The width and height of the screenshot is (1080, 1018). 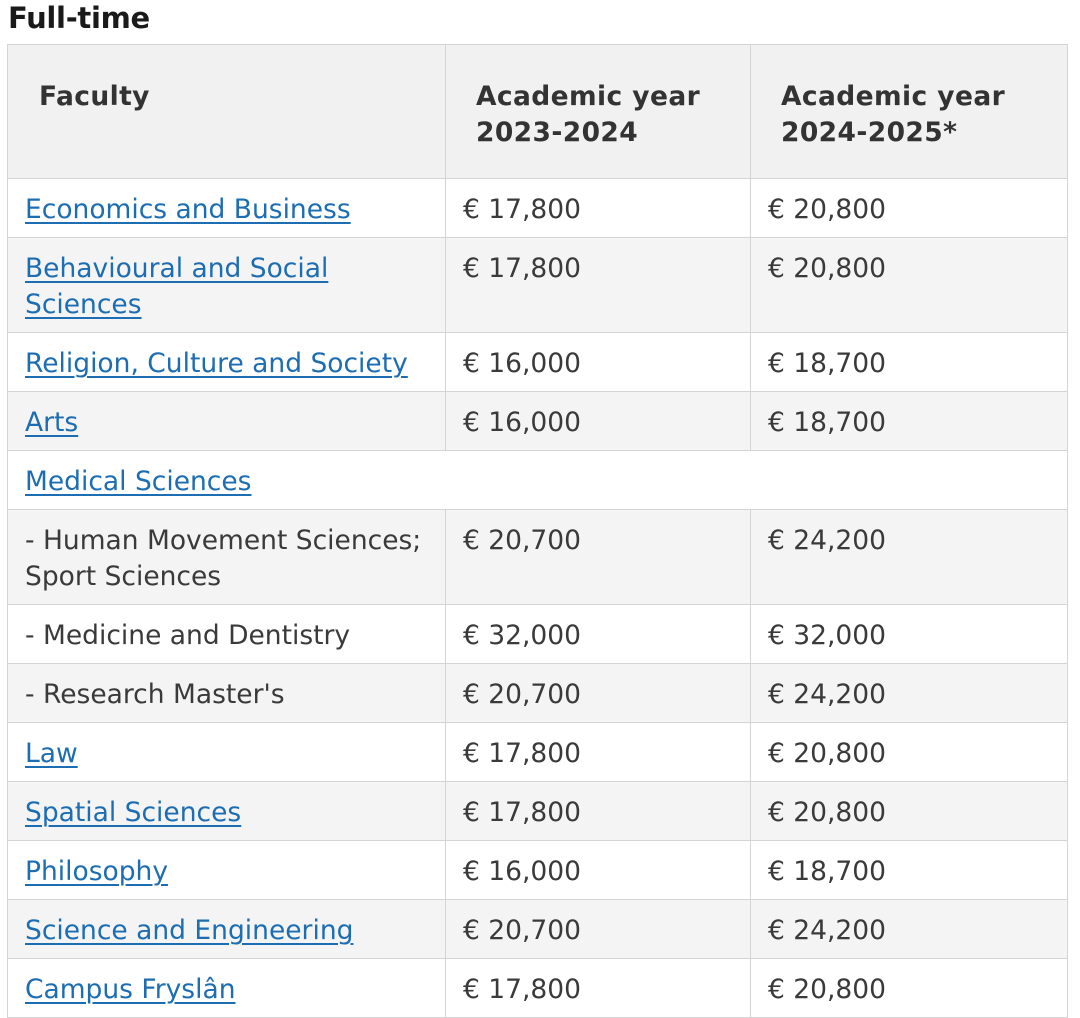 I want to click on table-row: Philosophy € 16,000 € 18,700, so click(x=537, y=870).